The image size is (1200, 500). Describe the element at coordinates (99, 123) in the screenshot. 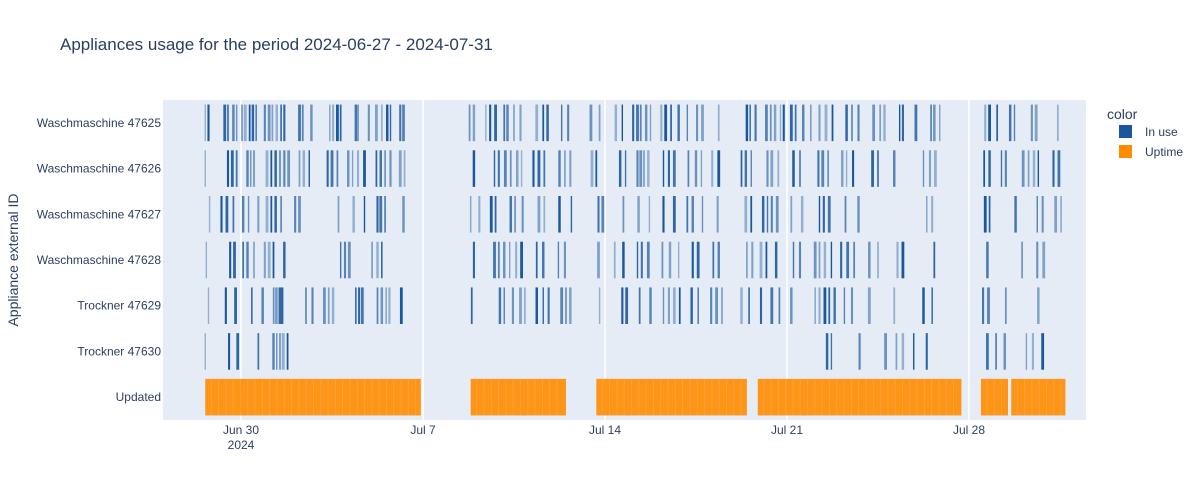

I see `y-tick-label: Waschmaschine 47625` at that location.